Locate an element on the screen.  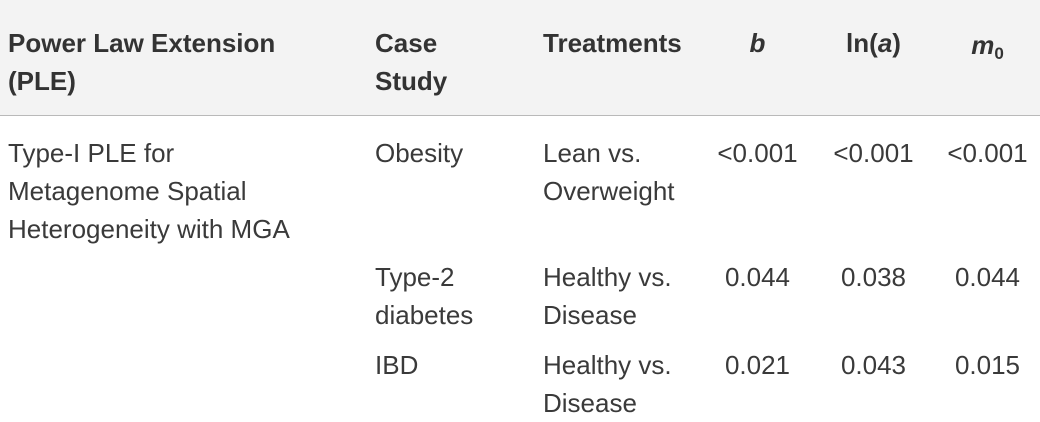
case-study-cell: IBD is located at coordinates (396, 365).